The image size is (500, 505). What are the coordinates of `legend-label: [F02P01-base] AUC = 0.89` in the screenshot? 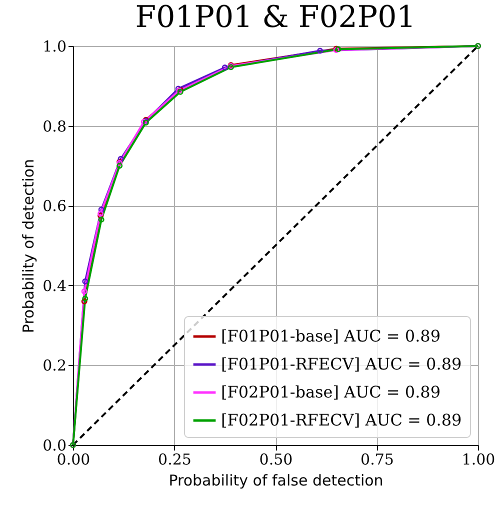 It's located at (331, 392).